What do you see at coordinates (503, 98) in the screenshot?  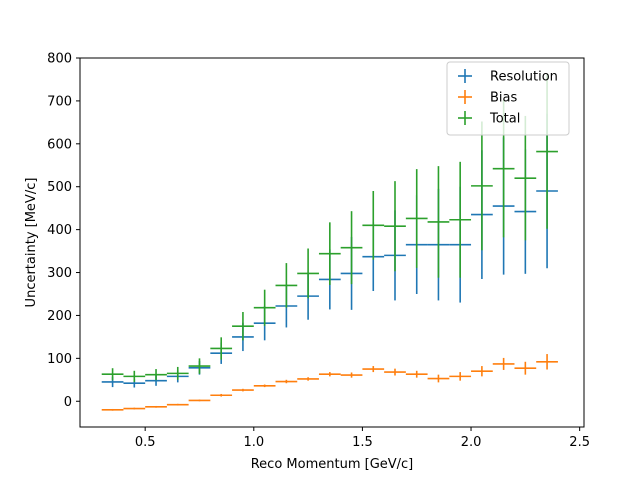 I see `legend-label: Bias` at bounding box center [503, 98].